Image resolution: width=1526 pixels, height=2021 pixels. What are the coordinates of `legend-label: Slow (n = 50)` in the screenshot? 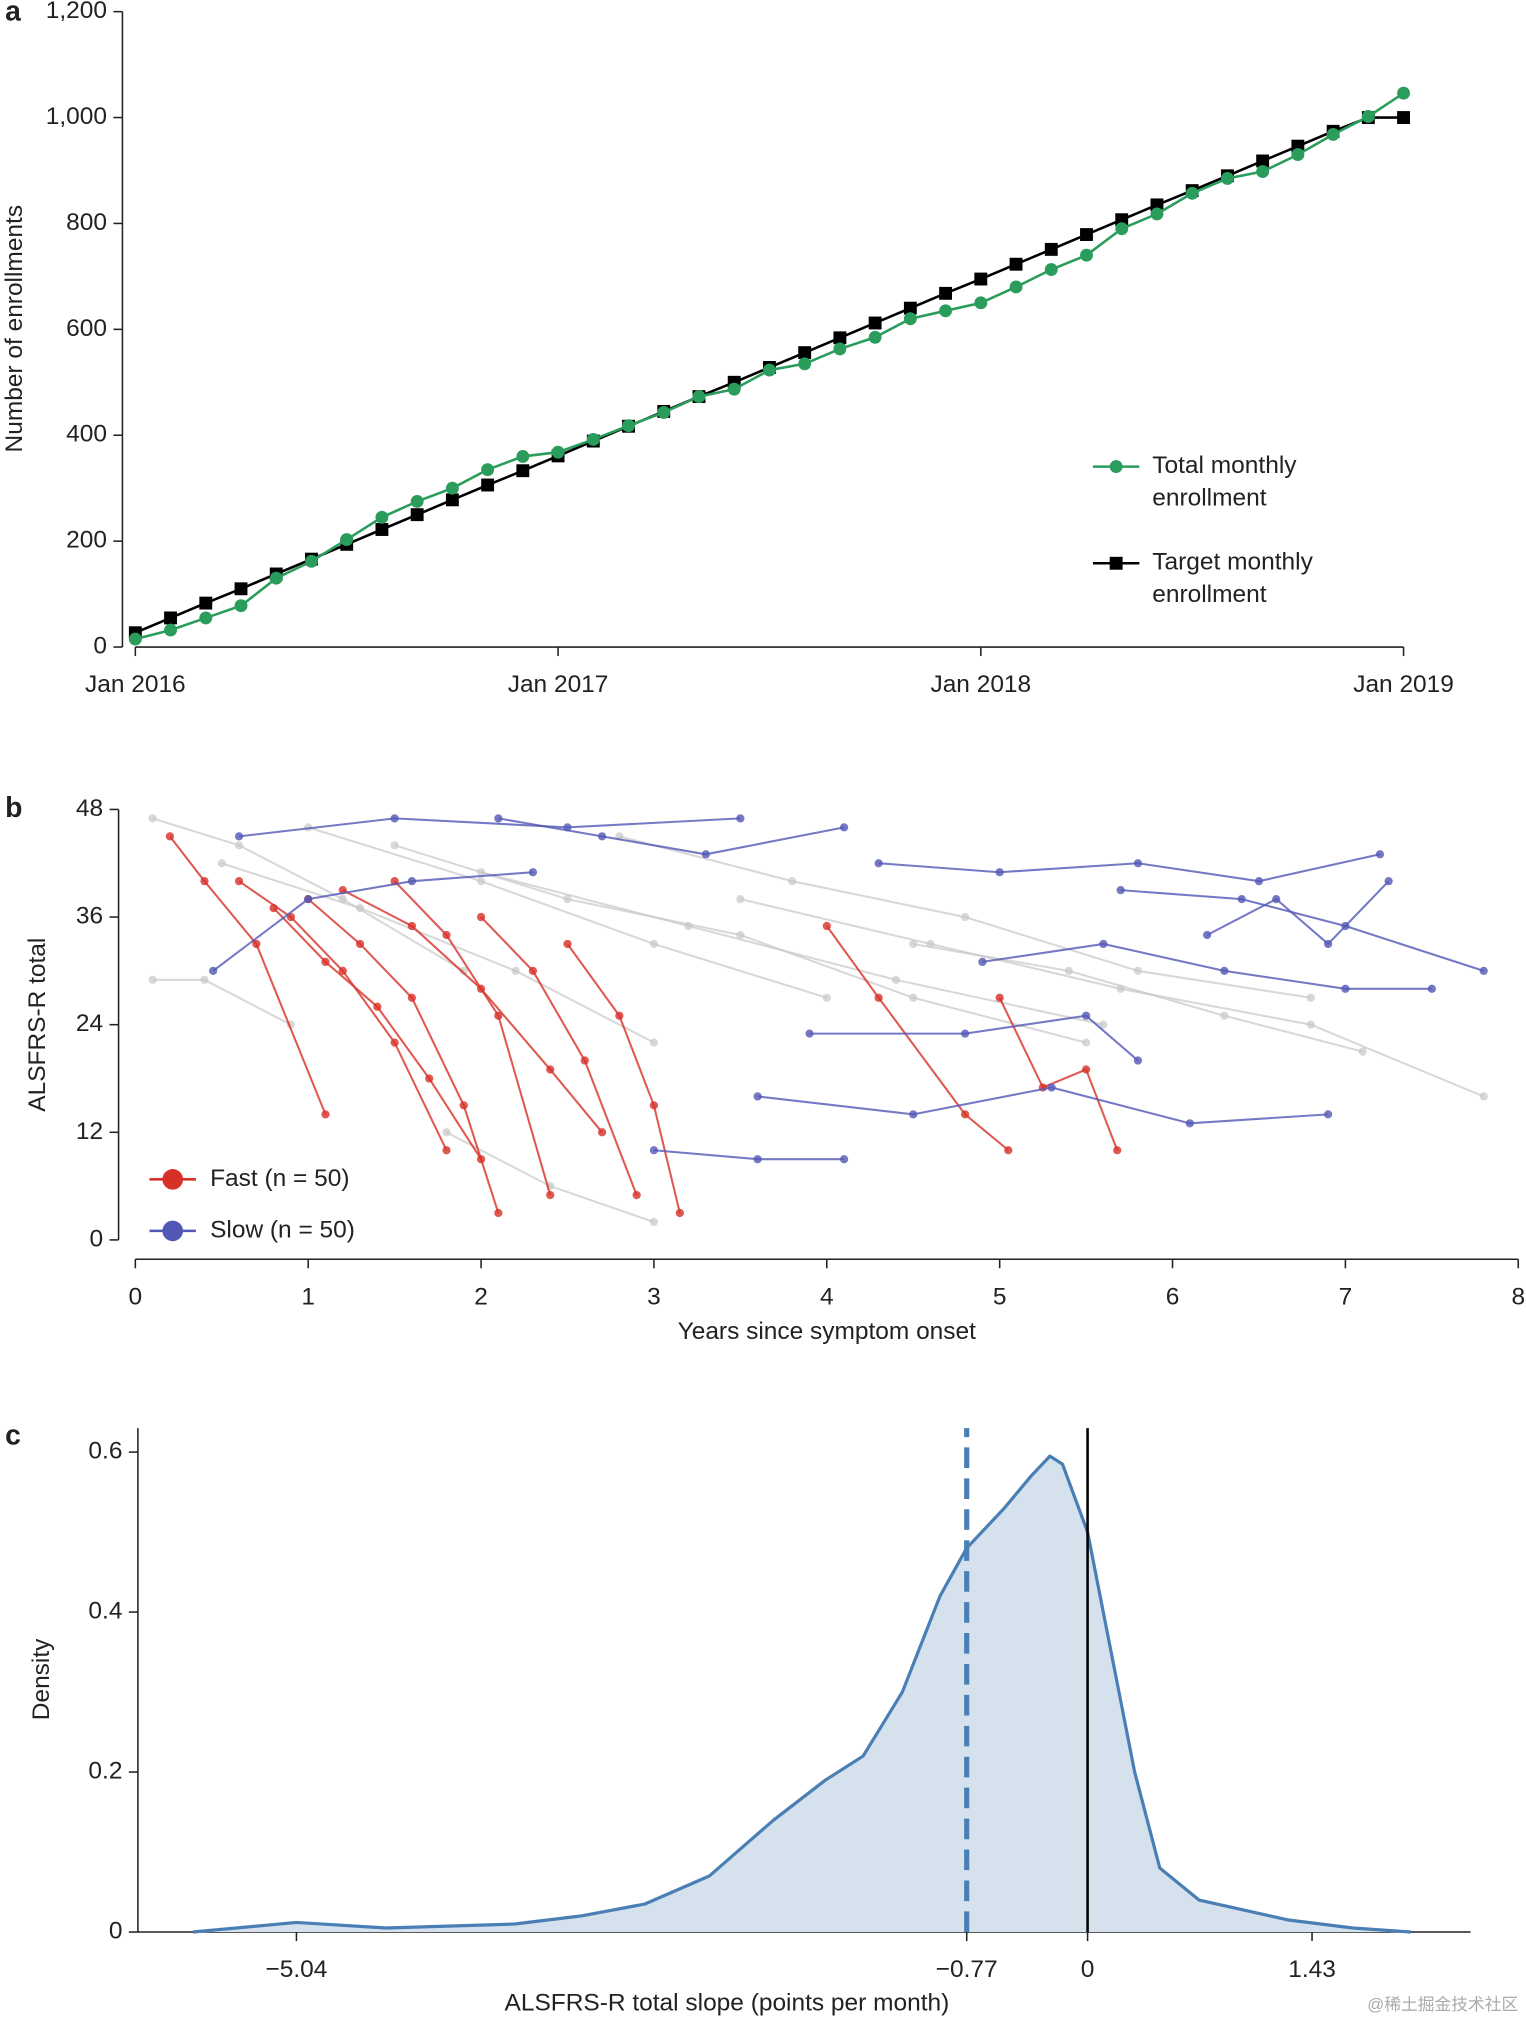 It's located at (282, 1229).